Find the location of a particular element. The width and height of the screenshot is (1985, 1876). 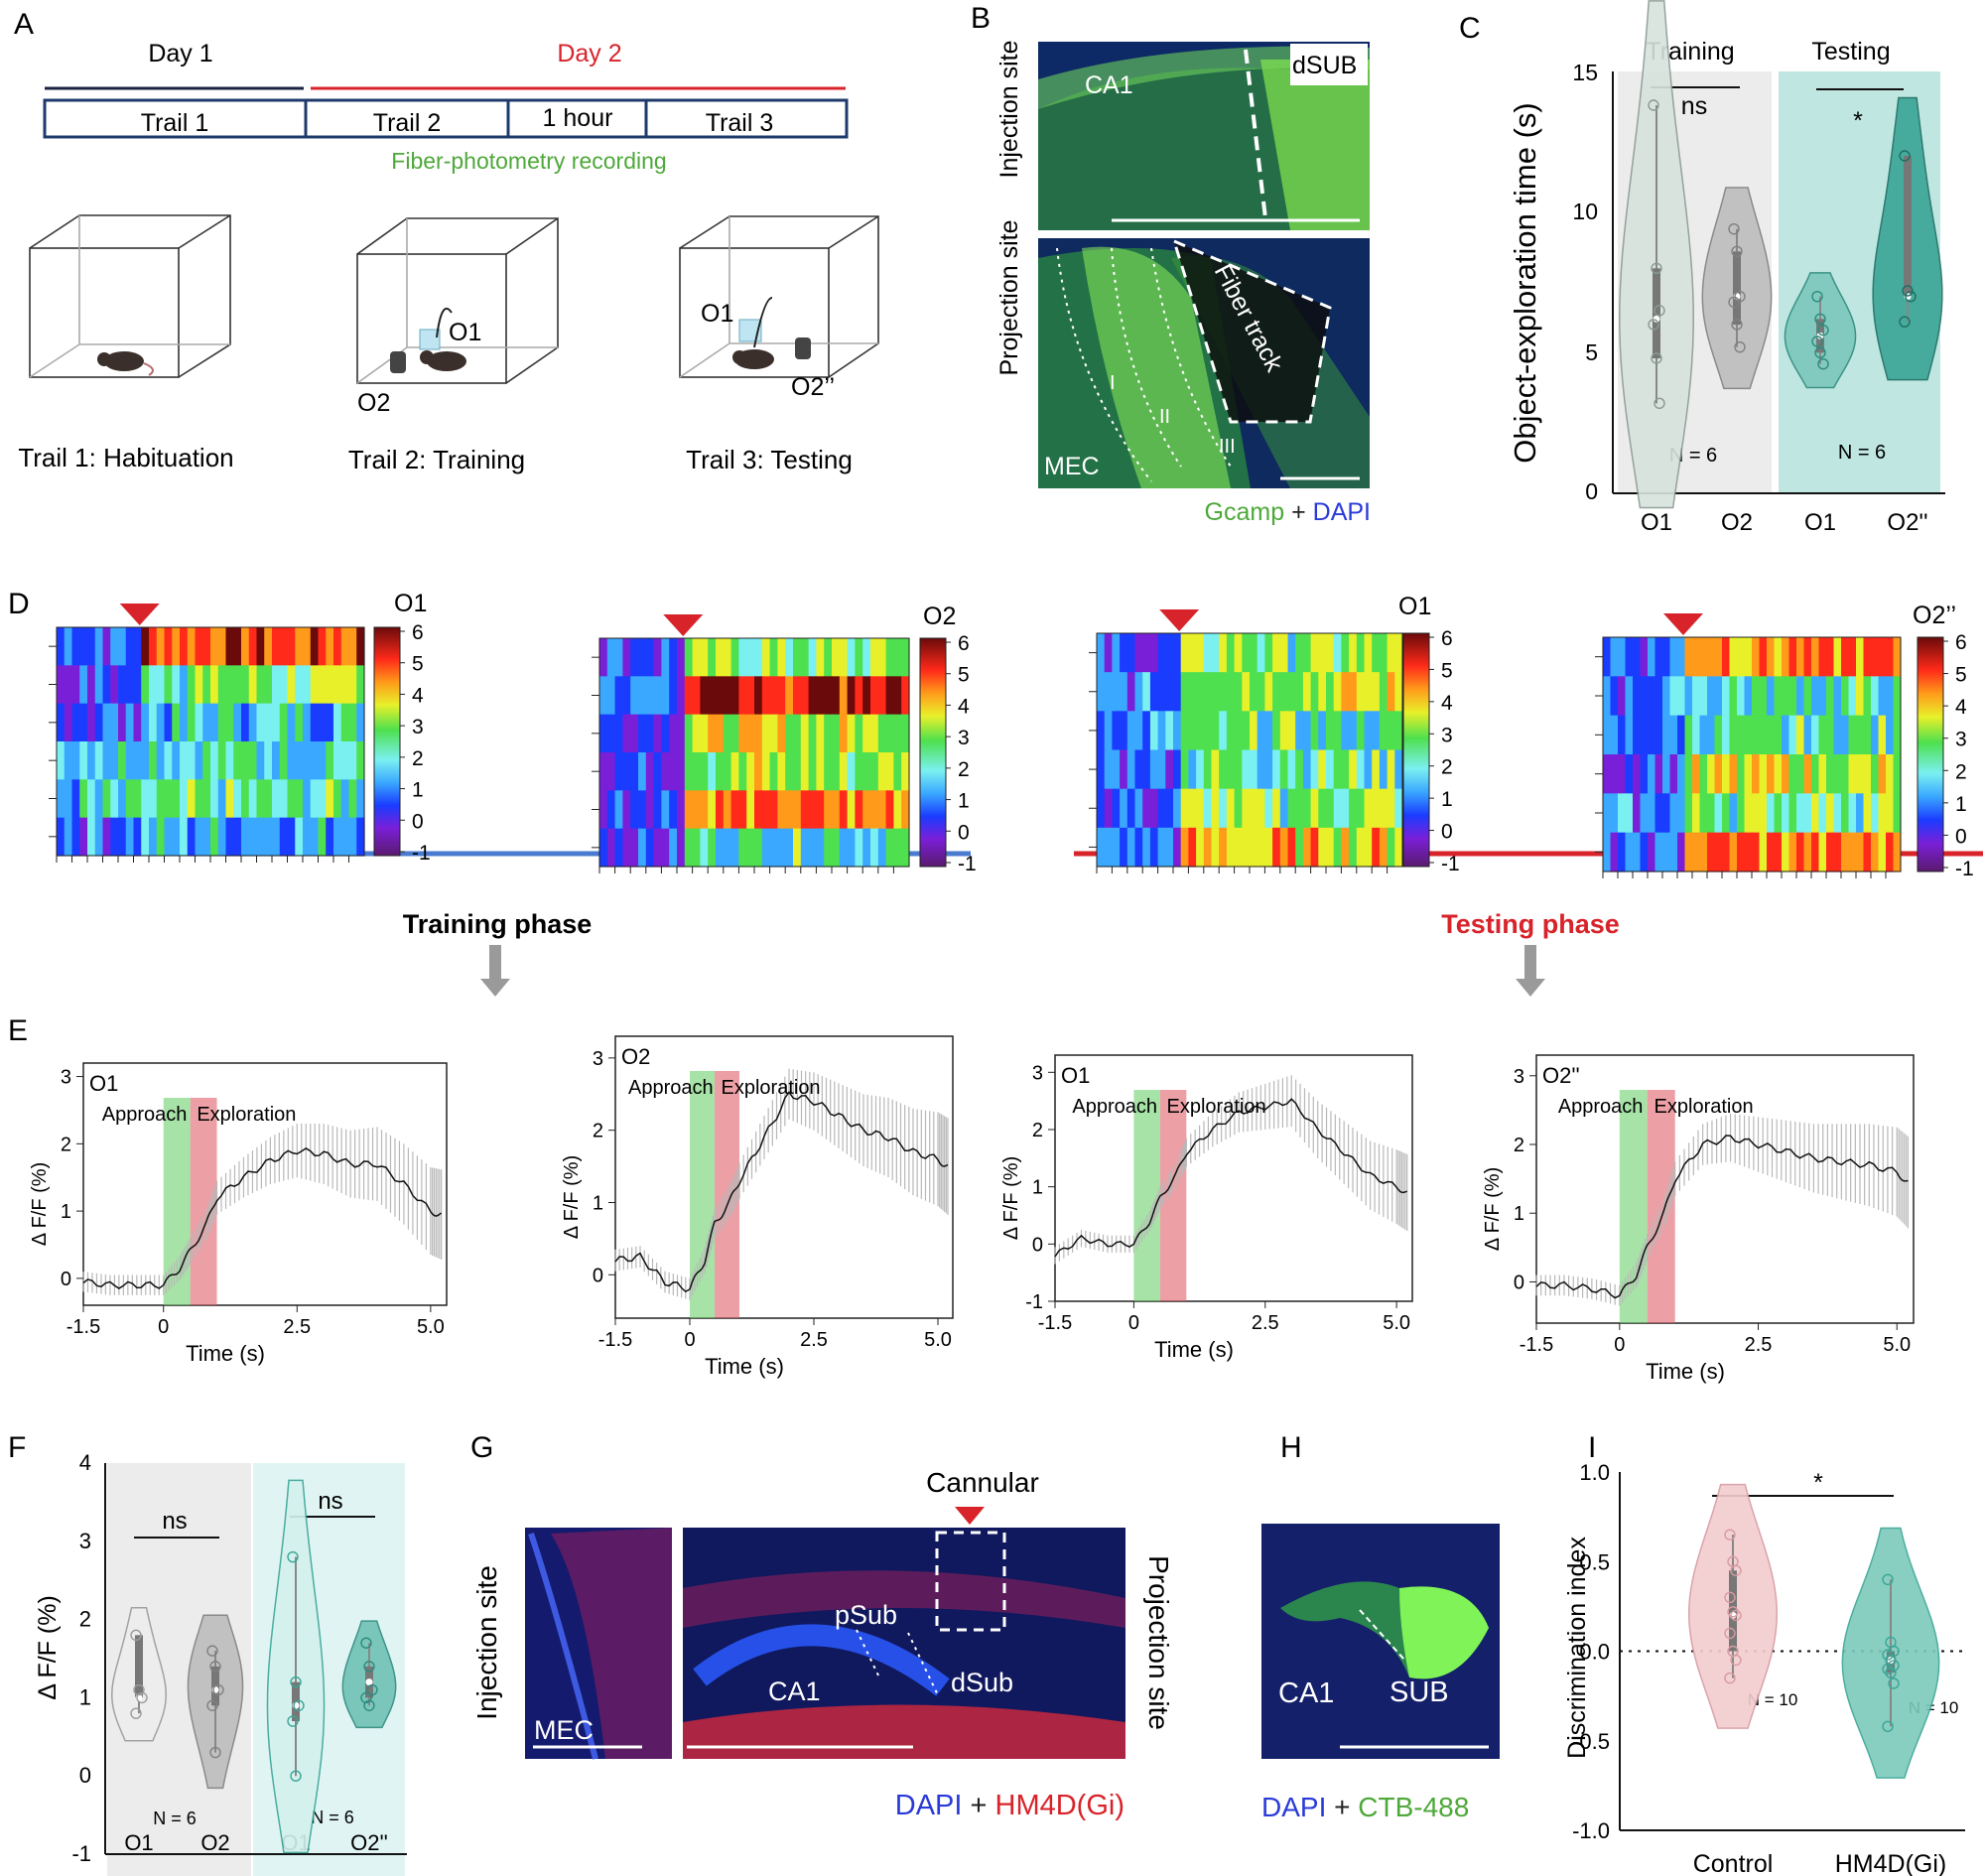

heatmap-title-3: O2’’ is located at coordinates (1934, 615).